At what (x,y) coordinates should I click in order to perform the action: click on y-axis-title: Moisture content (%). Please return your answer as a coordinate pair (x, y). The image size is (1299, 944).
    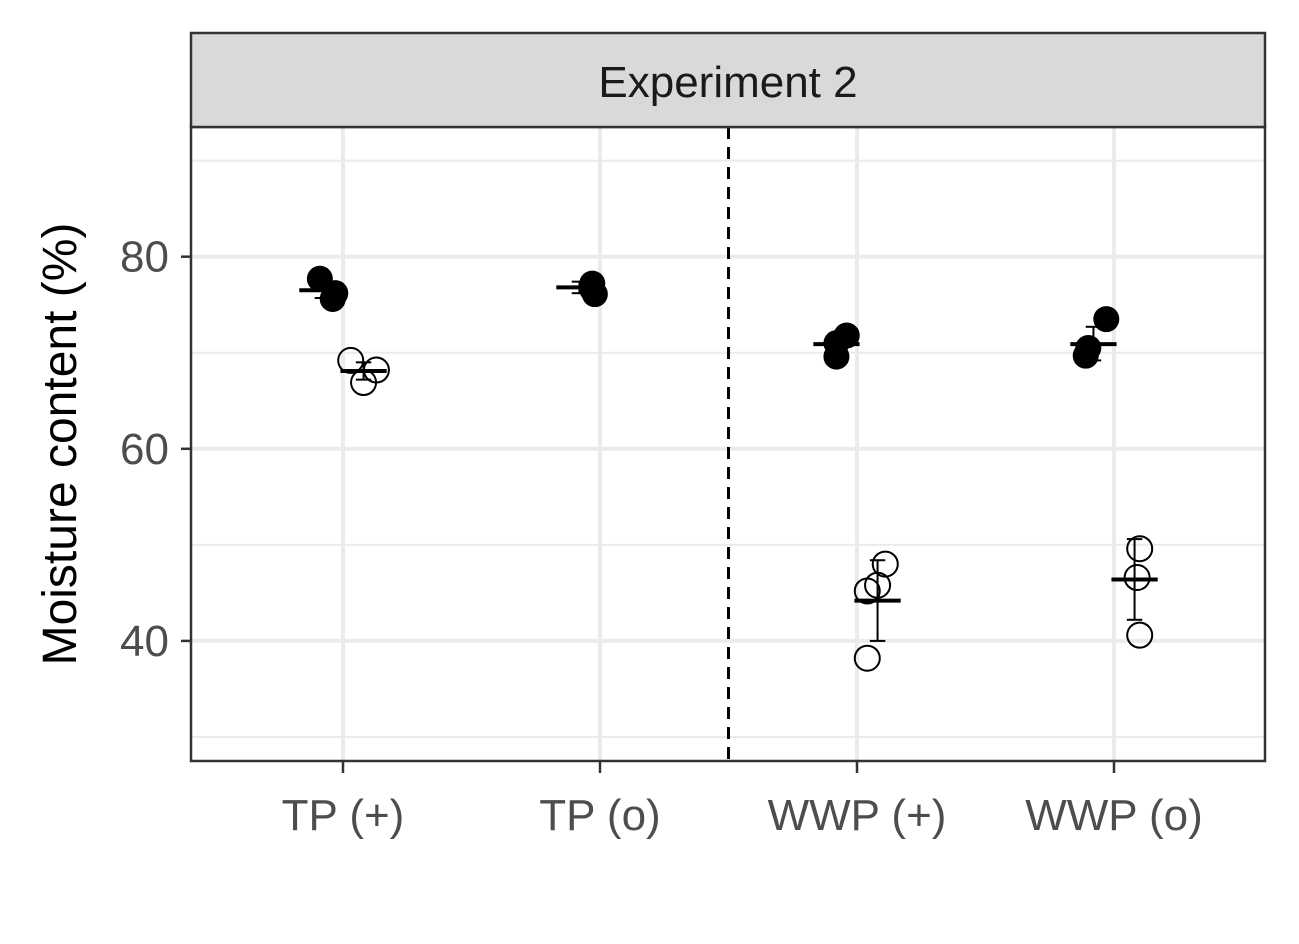
    Looking at the image, I should click on (60, 444).